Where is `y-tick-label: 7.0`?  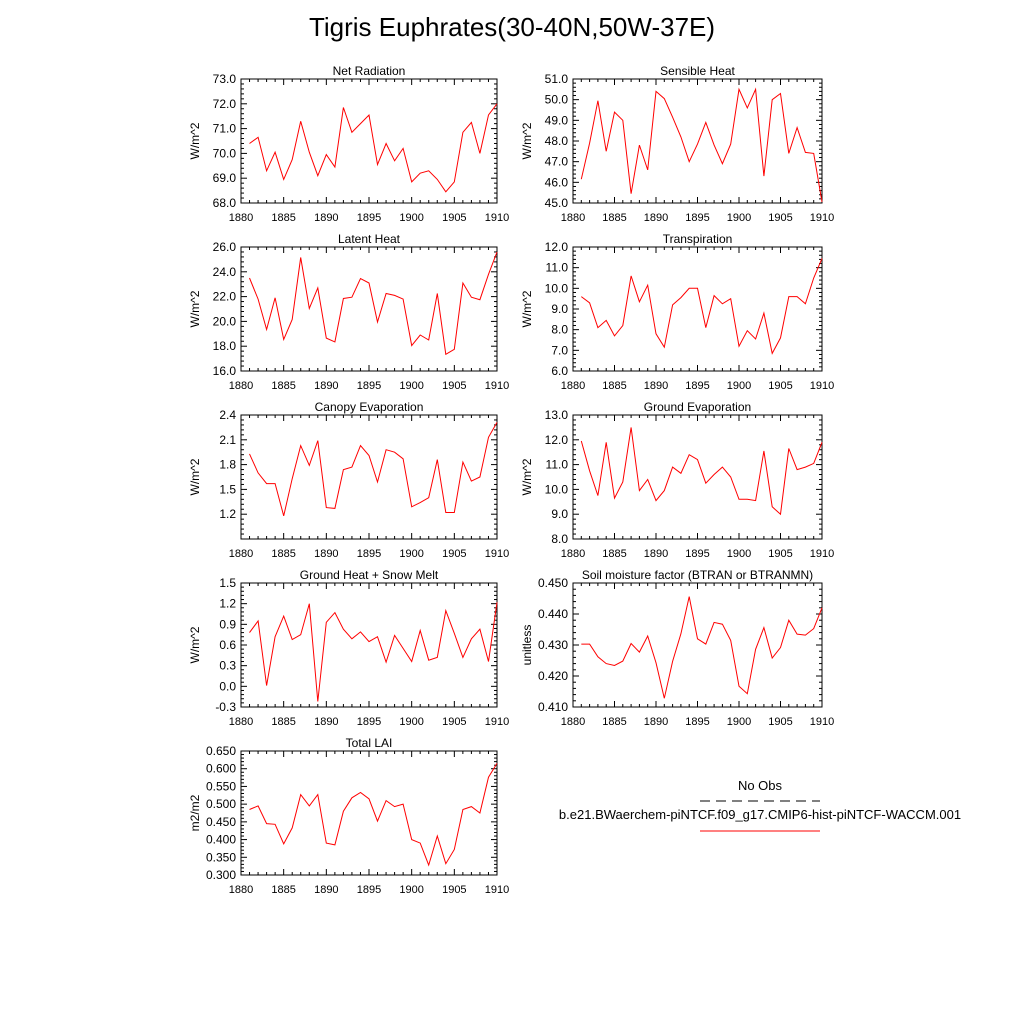
y-tick-label: 7.0 is located at coordinates (559, 350).